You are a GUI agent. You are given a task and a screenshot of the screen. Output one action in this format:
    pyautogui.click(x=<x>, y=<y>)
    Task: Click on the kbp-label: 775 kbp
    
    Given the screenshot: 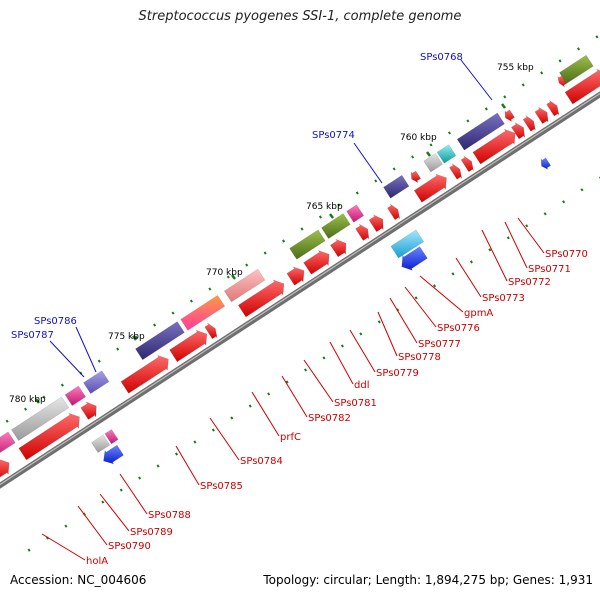 What is the action you would take?
    pyautogui.click(x=126, y=337)
    